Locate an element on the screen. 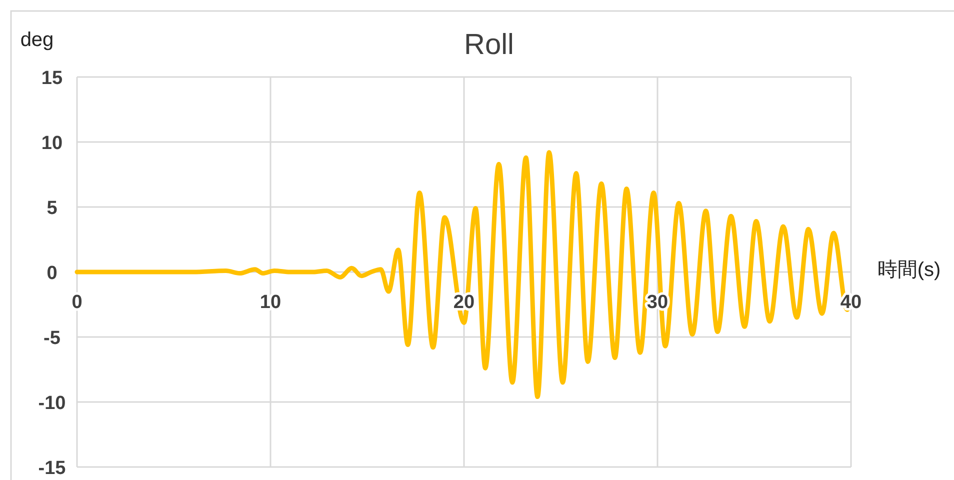 The image size is (954, 480). x-axis-title: 時間(s) is located at coordinates (909, 270).